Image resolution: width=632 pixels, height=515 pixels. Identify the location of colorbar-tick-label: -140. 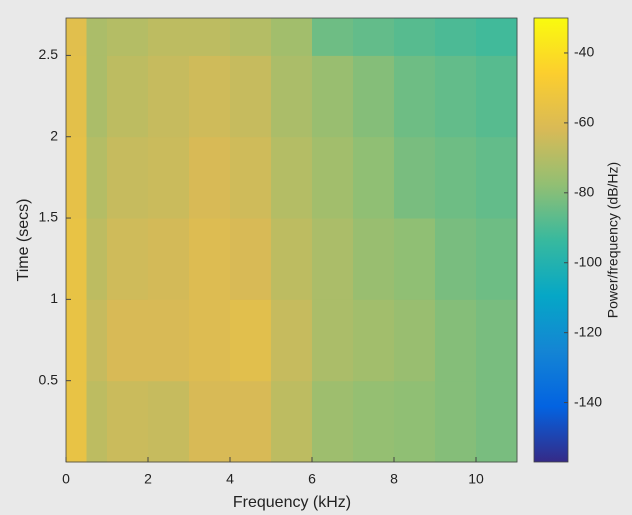
(588, 401).